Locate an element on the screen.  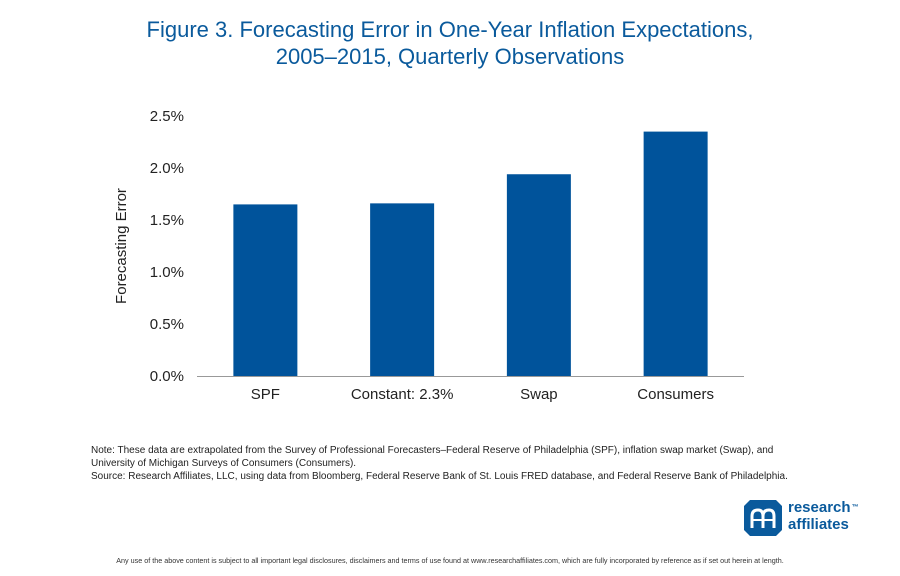
y-axis-ticks: 0.0% 0.5% 1.0% 1.5% 2.0% 2.5% is located at coordinates (167, 246).